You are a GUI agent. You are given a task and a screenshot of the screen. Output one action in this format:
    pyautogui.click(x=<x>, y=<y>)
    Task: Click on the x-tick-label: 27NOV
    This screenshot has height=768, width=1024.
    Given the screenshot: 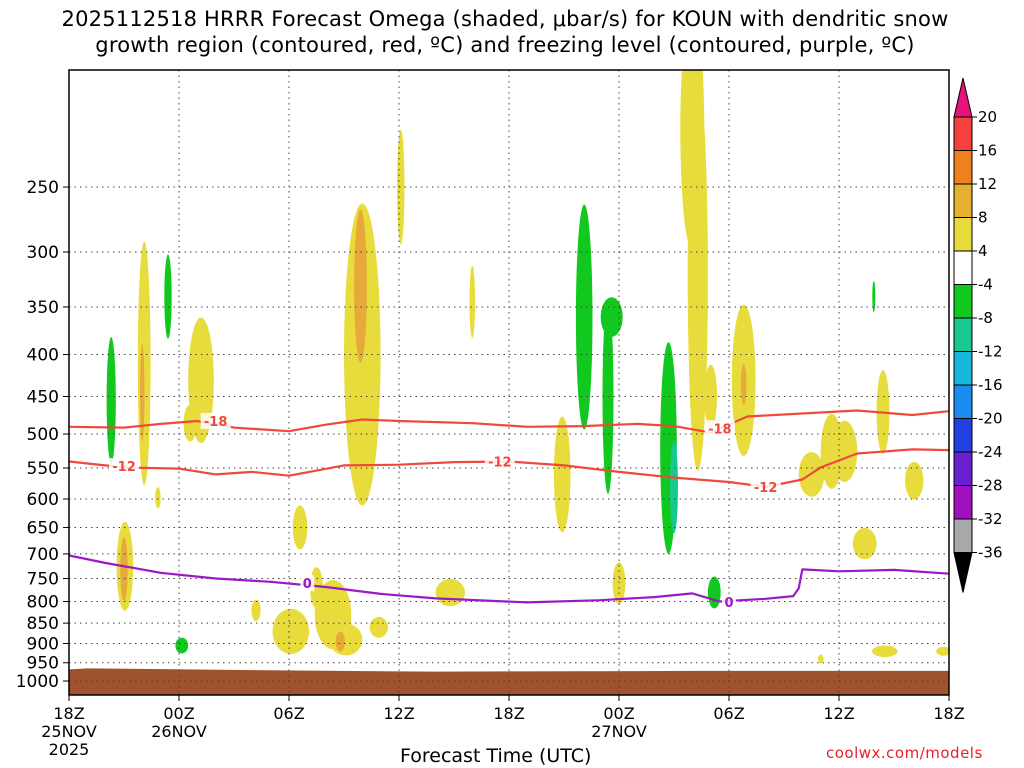 What is the action you would take?
    pyautogui.click(x=619, y=731)
    